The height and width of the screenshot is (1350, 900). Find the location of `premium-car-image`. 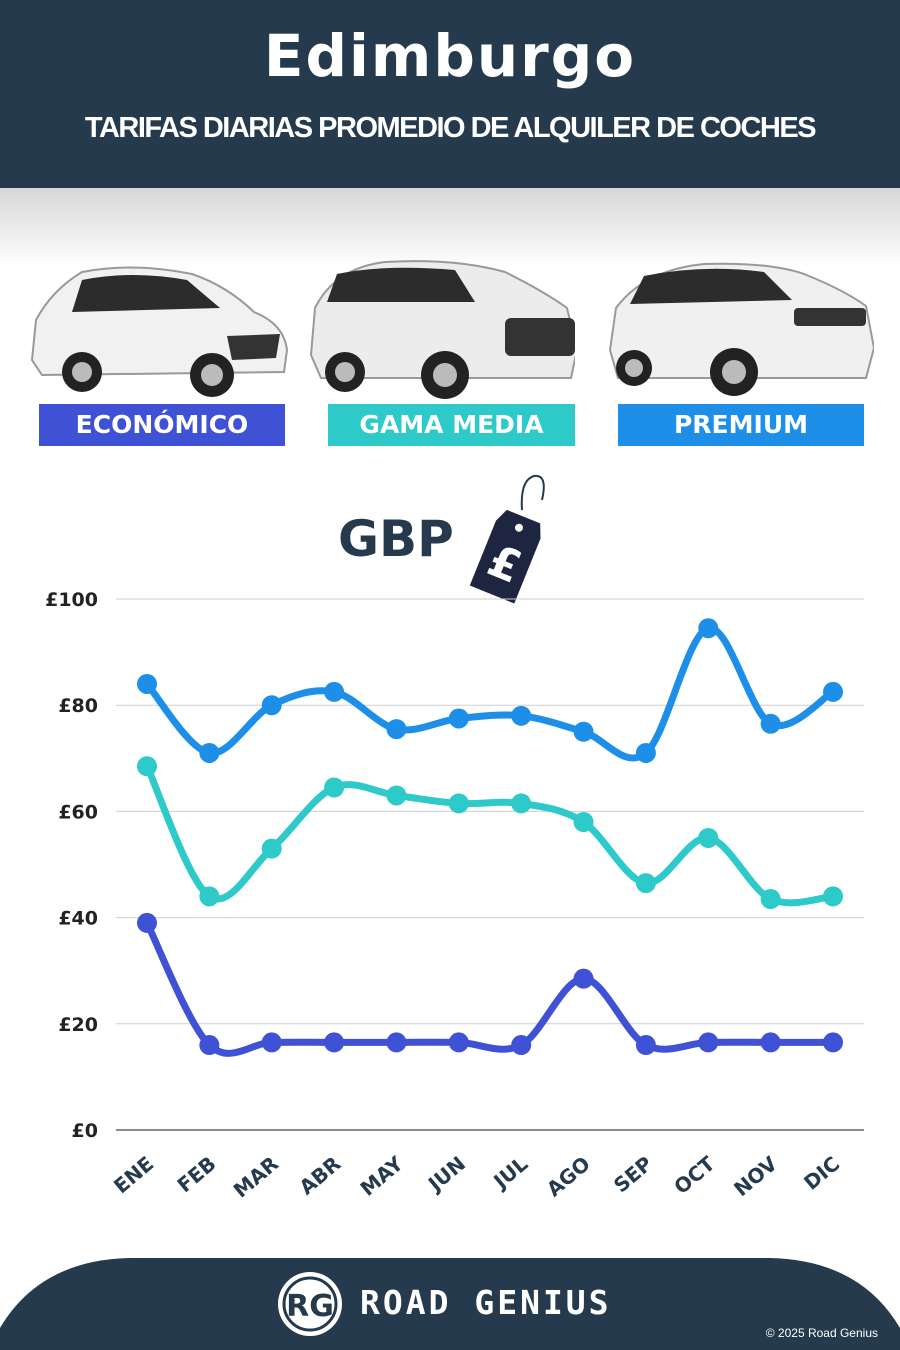

premium-car-image is located at coordinates (741, 329).